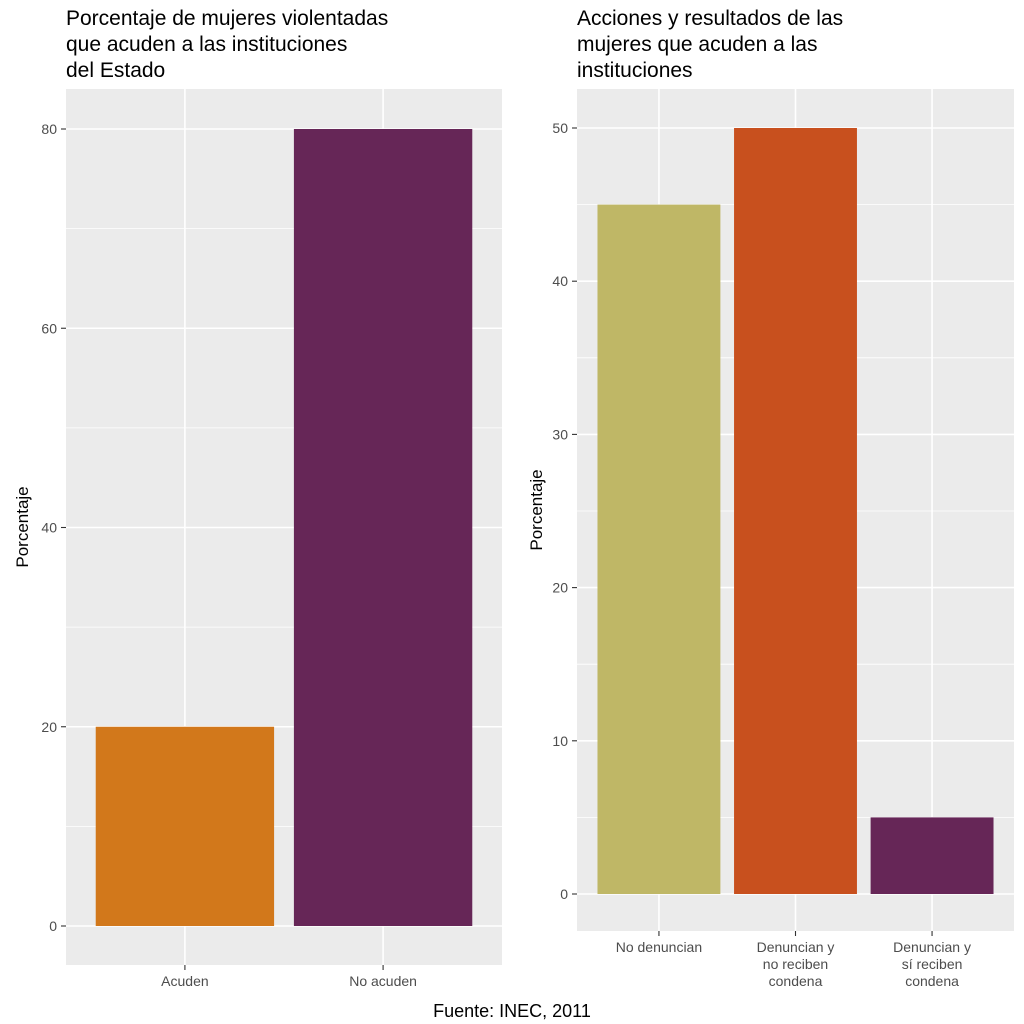  I want to click on chart-title-line: que acuden a las instituciones, so click(206, 44).